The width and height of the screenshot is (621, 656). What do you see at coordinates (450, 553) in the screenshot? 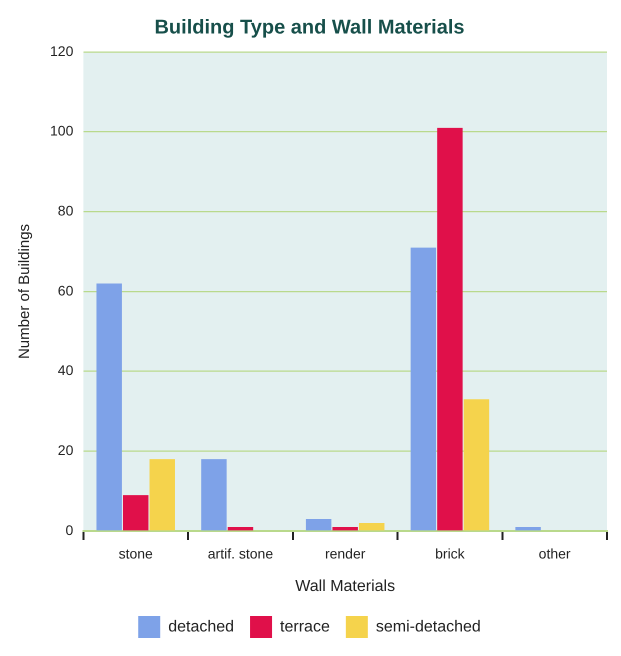
I see `x-tick-label: brick` at bounding box center [450, 553].